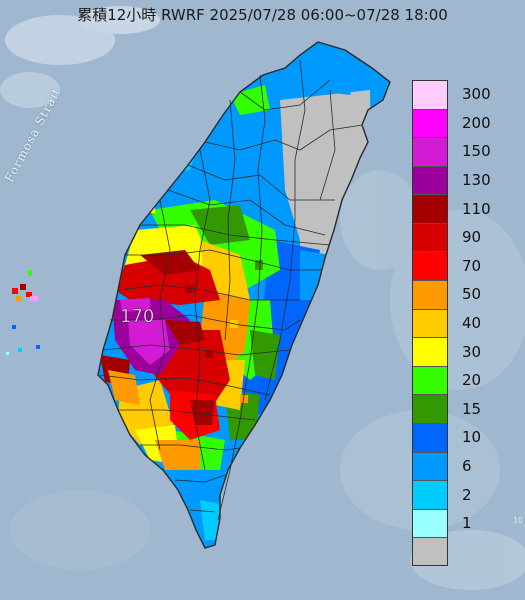 This screenshot has height=600, width=525. I want to click on legend-label: 20, so click(472, 380).